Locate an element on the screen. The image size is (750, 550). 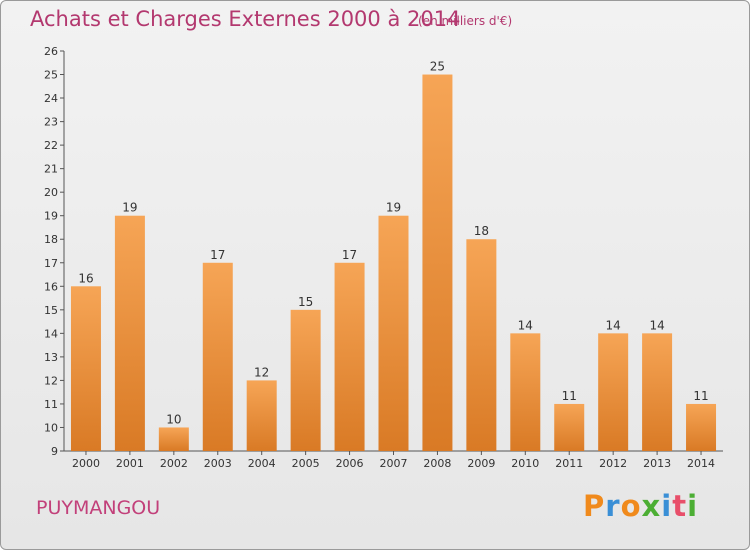
data-label-2014: 11 is located at coordinates (700, 396).